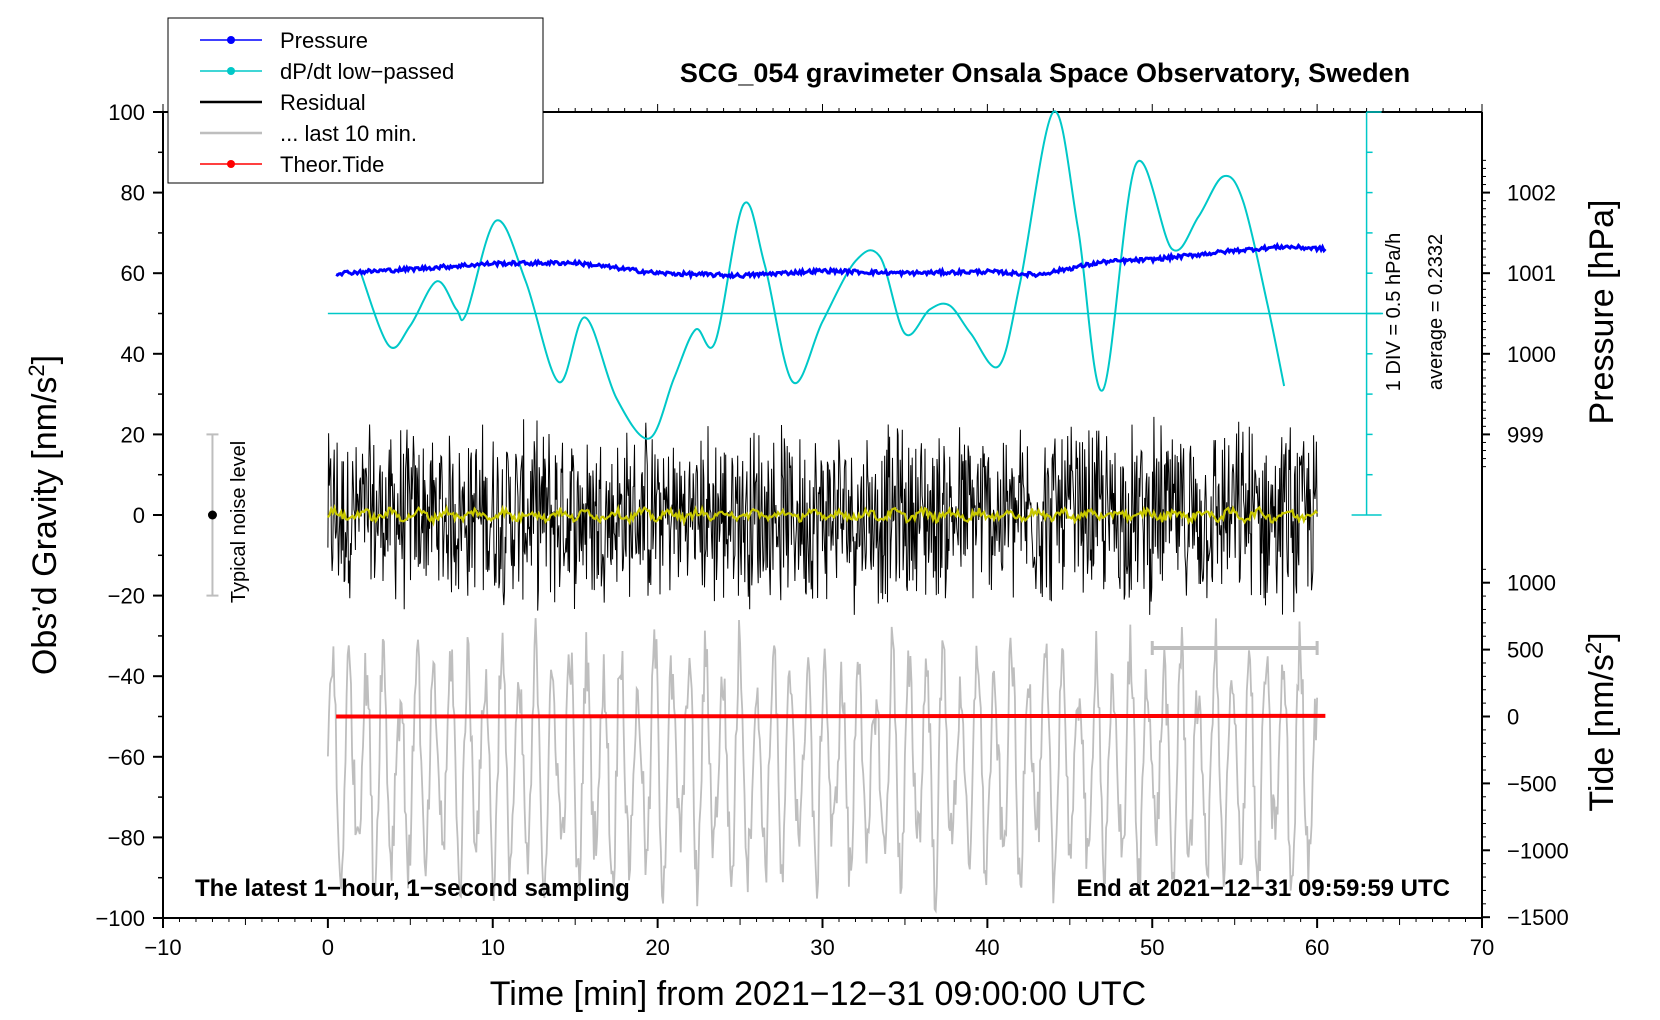  Describe the element at coordinates (126, 112) in the screenshot. I see `y-tick-label: 100` at that location.